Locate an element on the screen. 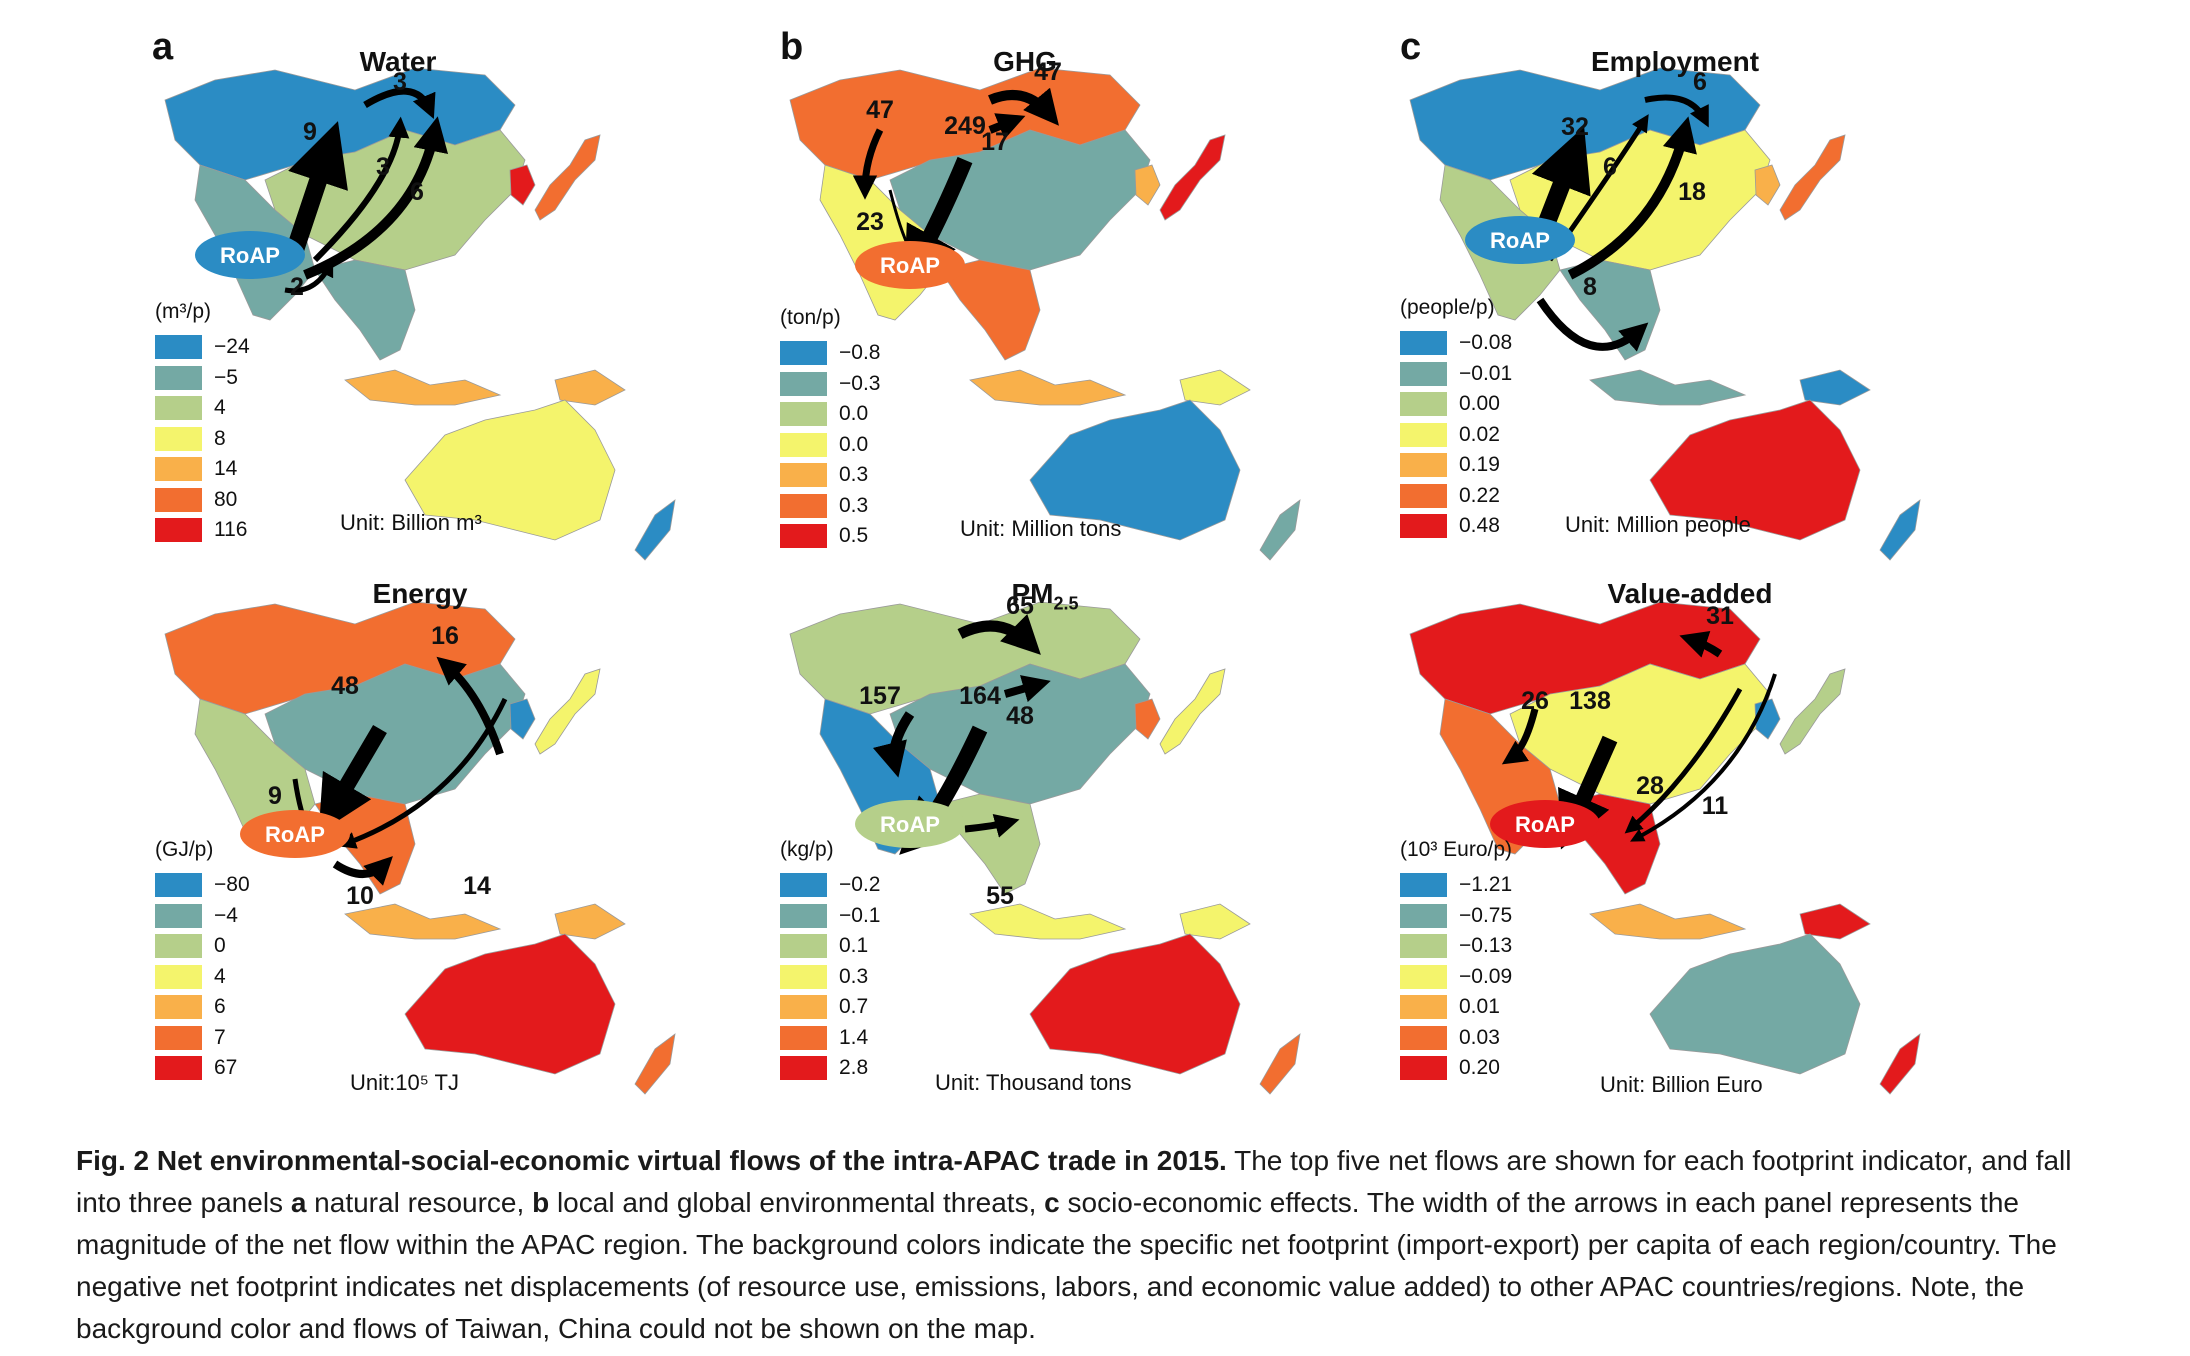 The image size is (2190, 1356). caption-panel-b: b is located at coordinates (541, 1202).